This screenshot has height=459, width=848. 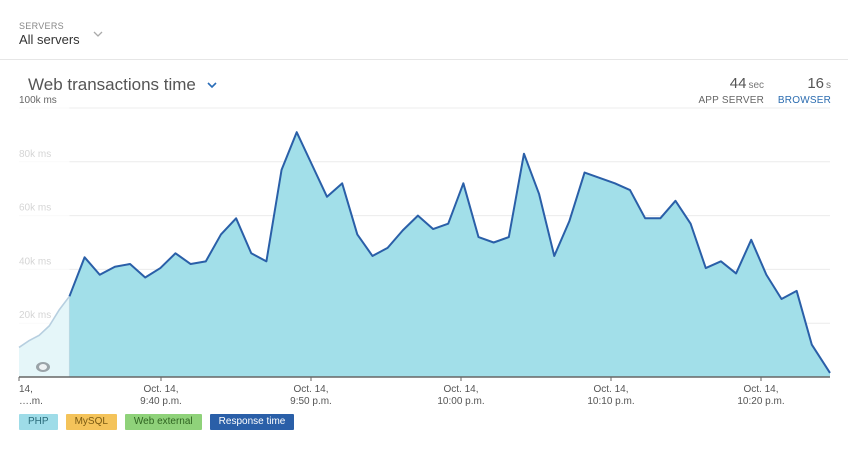 I want to click on browser-value: 16, so click(x=815, y=83).